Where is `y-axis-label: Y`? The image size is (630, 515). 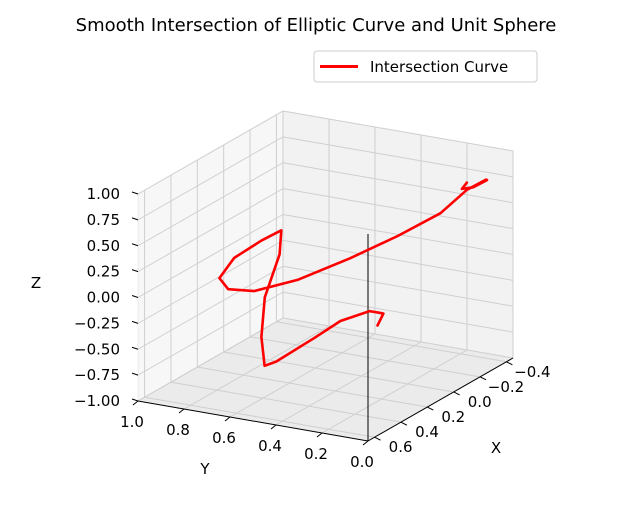
y-axis-label: Y is located at coordinates (204, 469).